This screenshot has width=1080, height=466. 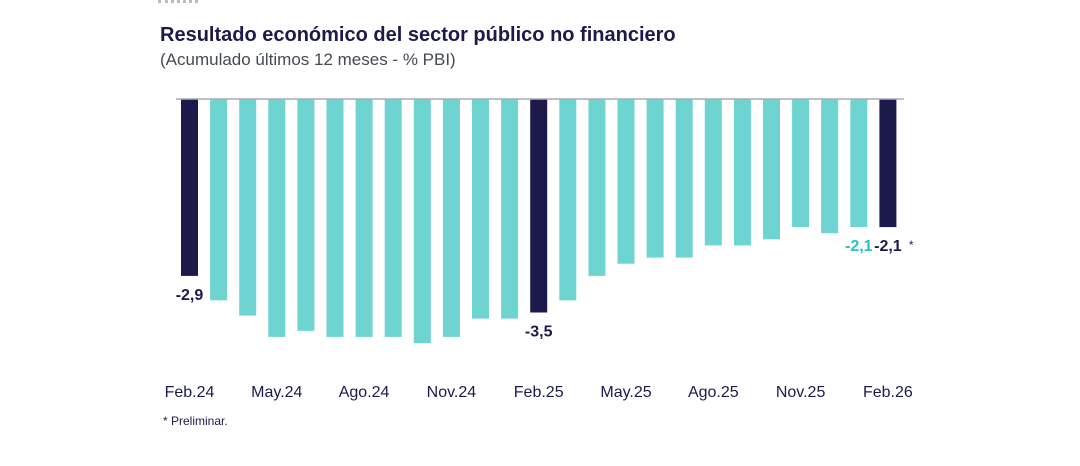 What do you see at coordinates (801, 392) in the screenshot?
I see `x-tick-label: Nov.25` at bounding box center [801, 392].